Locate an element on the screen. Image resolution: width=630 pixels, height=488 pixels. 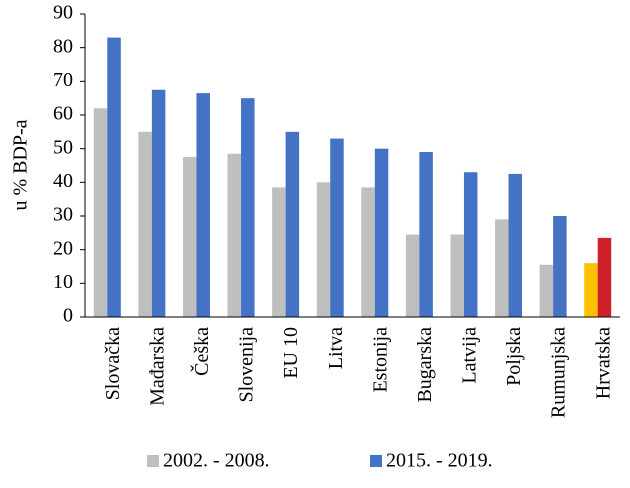
legend-label: 2015. - 2019. is located at coordinates (439, 461).